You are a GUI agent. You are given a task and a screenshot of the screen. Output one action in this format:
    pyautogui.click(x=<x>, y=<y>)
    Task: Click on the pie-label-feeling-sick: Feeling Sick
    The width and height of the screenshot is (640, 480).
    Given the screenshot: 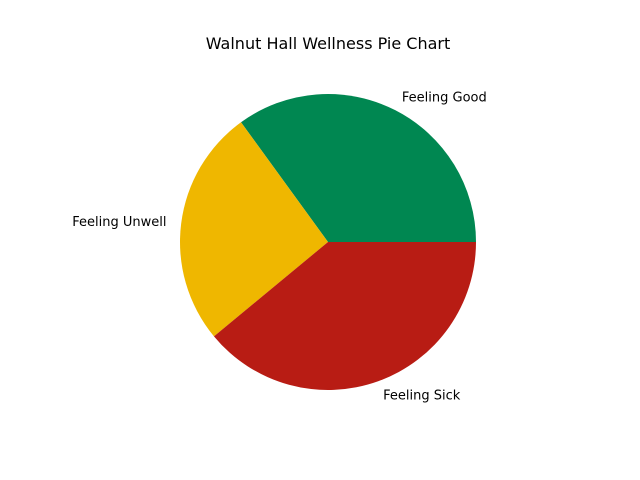 What is the action you would take?
    pyautogui.click(x=422, y=396)
    